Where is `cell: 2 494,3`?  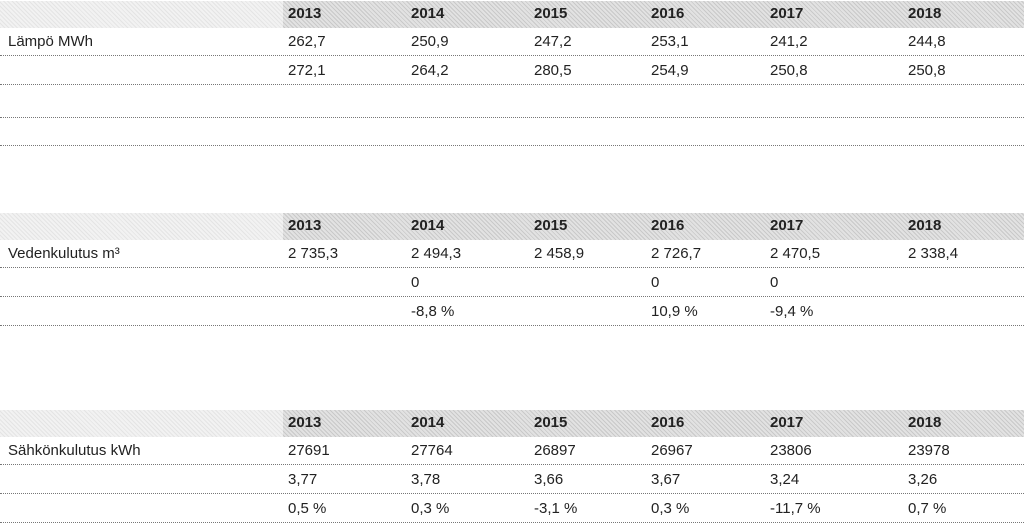 cell: 2 494,3 is located at coordinates (436, 253).